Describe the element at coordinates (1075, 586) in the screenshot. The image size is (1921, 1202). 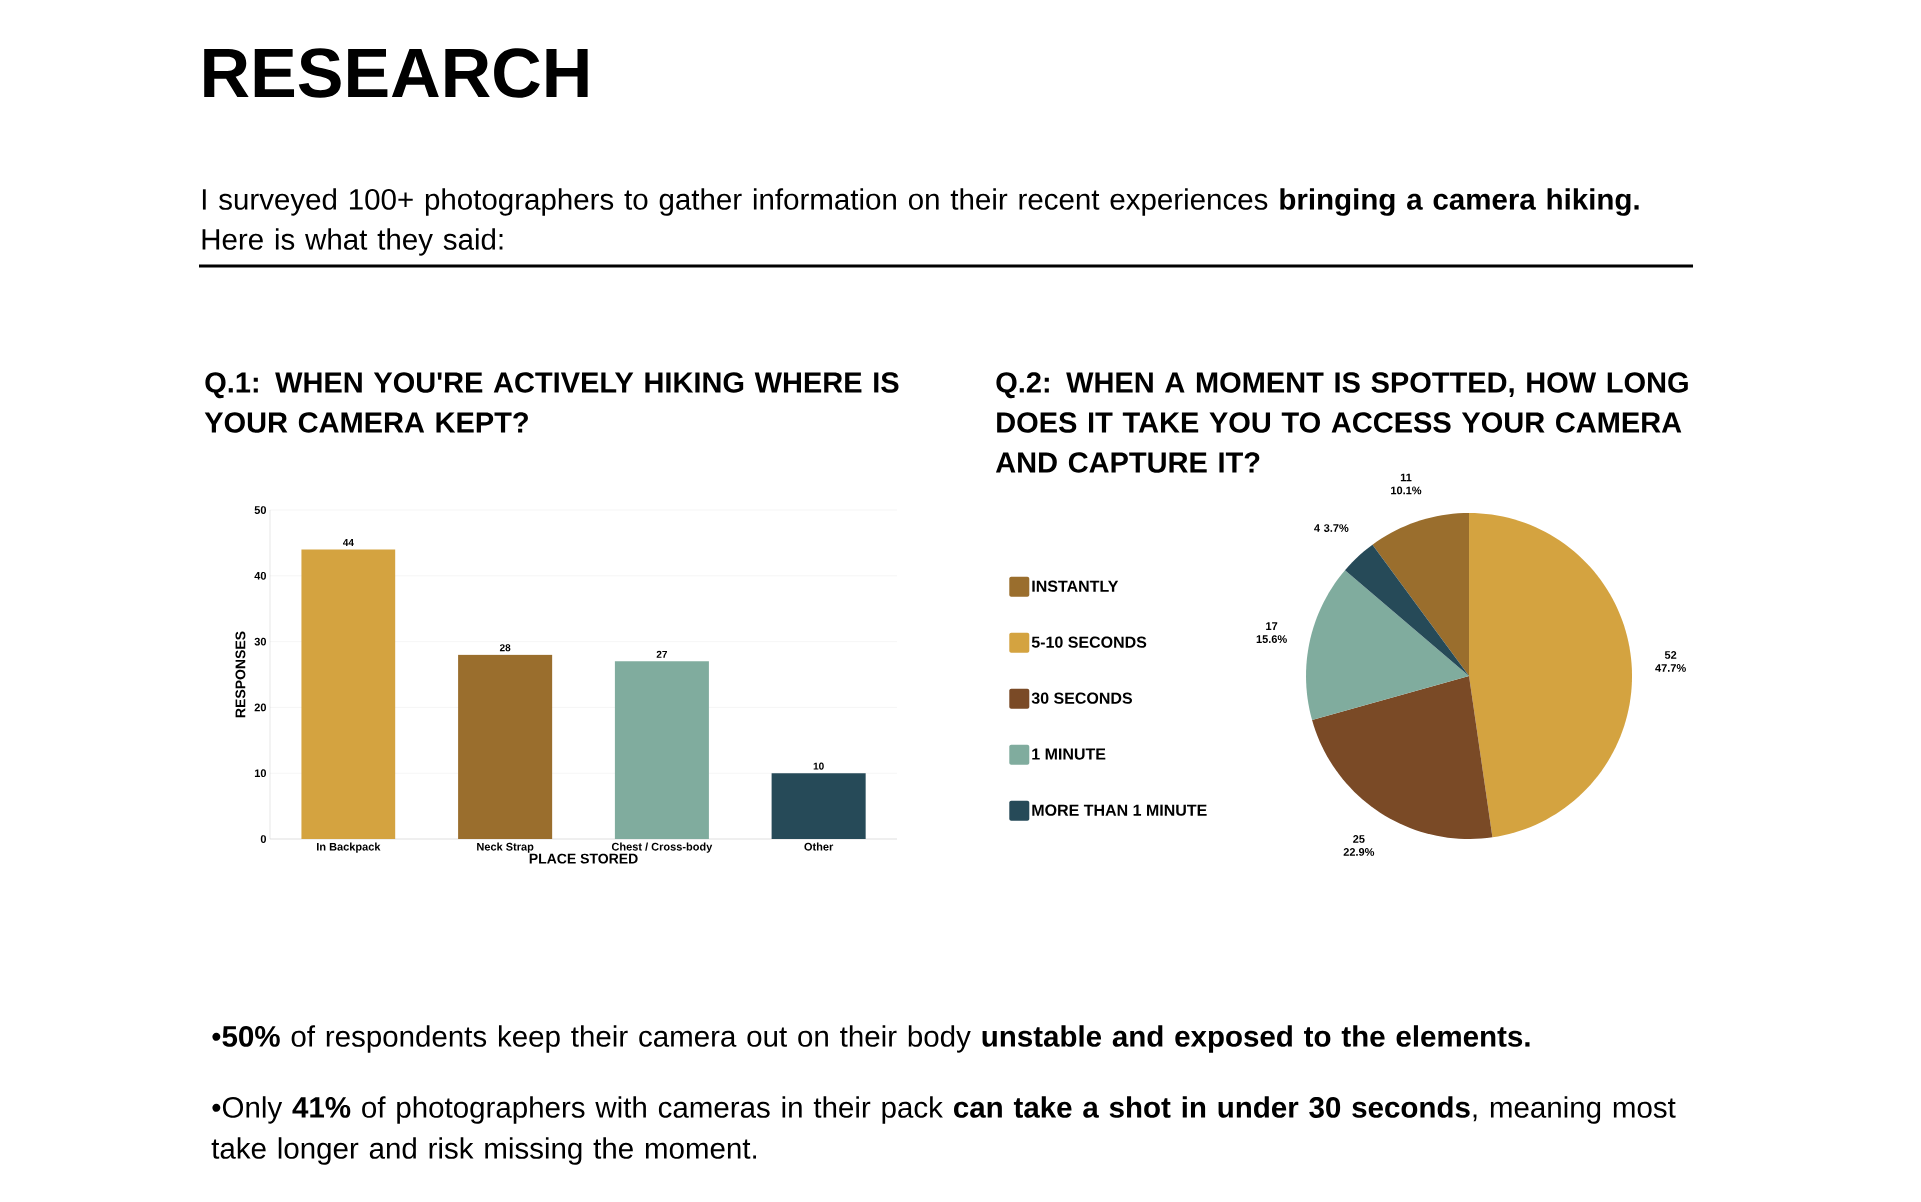
I see `legend-label: INSTANTLY` at that location.